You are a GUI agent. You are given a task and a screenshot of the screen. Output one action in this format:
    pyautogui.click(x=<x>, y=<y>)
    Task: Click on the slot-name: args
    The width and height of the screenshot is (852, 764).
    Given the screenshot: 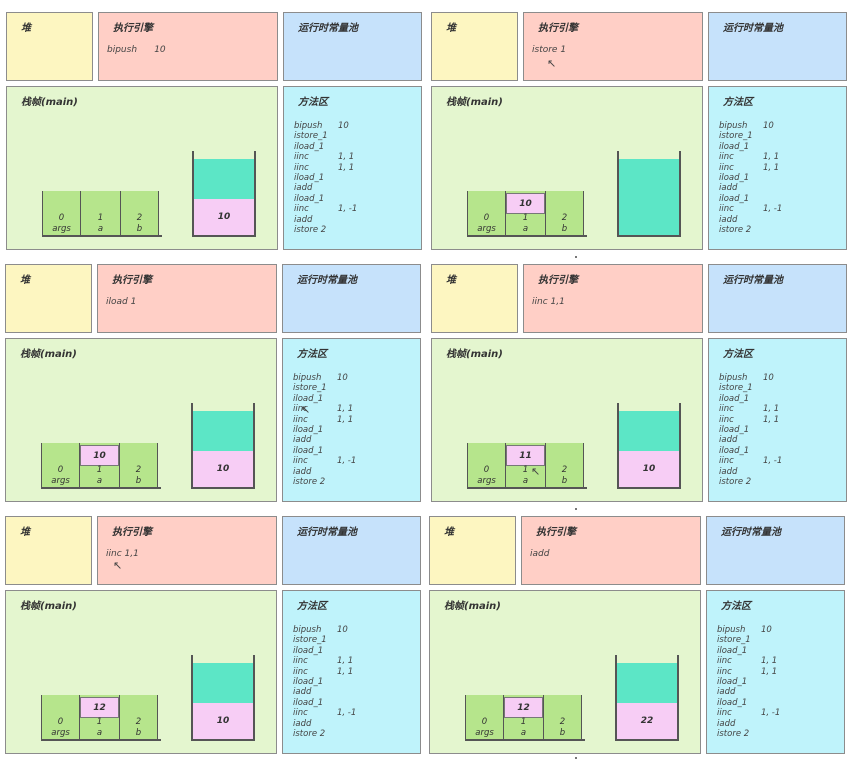 What is the action you would take?
    pyautogui.click(x=486, y=481)
    